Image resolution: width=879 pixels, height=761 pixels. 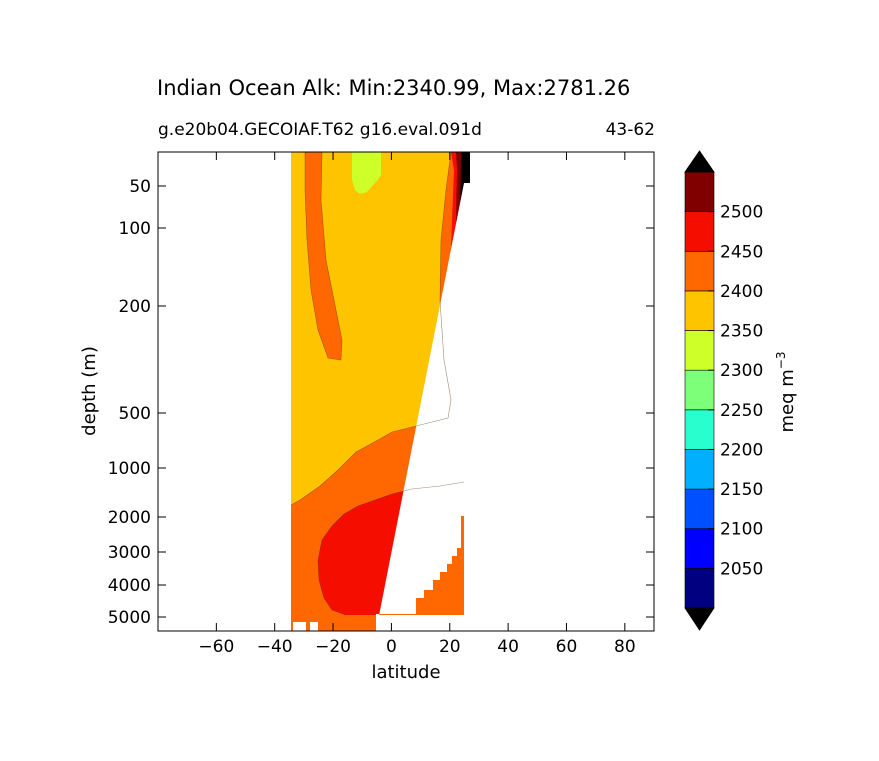 I want to click on colorbar-extend-under, so click(x=699, y=619).